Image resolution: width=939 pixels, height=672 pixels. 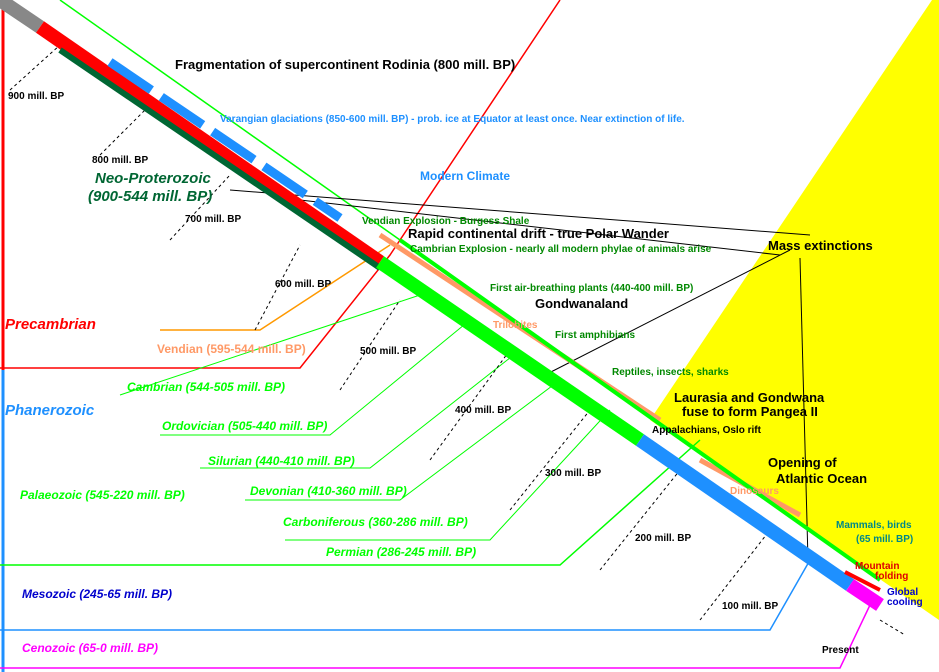 What do you see at coordinates (388, 351) in the screenshot?
I see `time-mark: 500 mill. BP` at bounding box center [388, 351].